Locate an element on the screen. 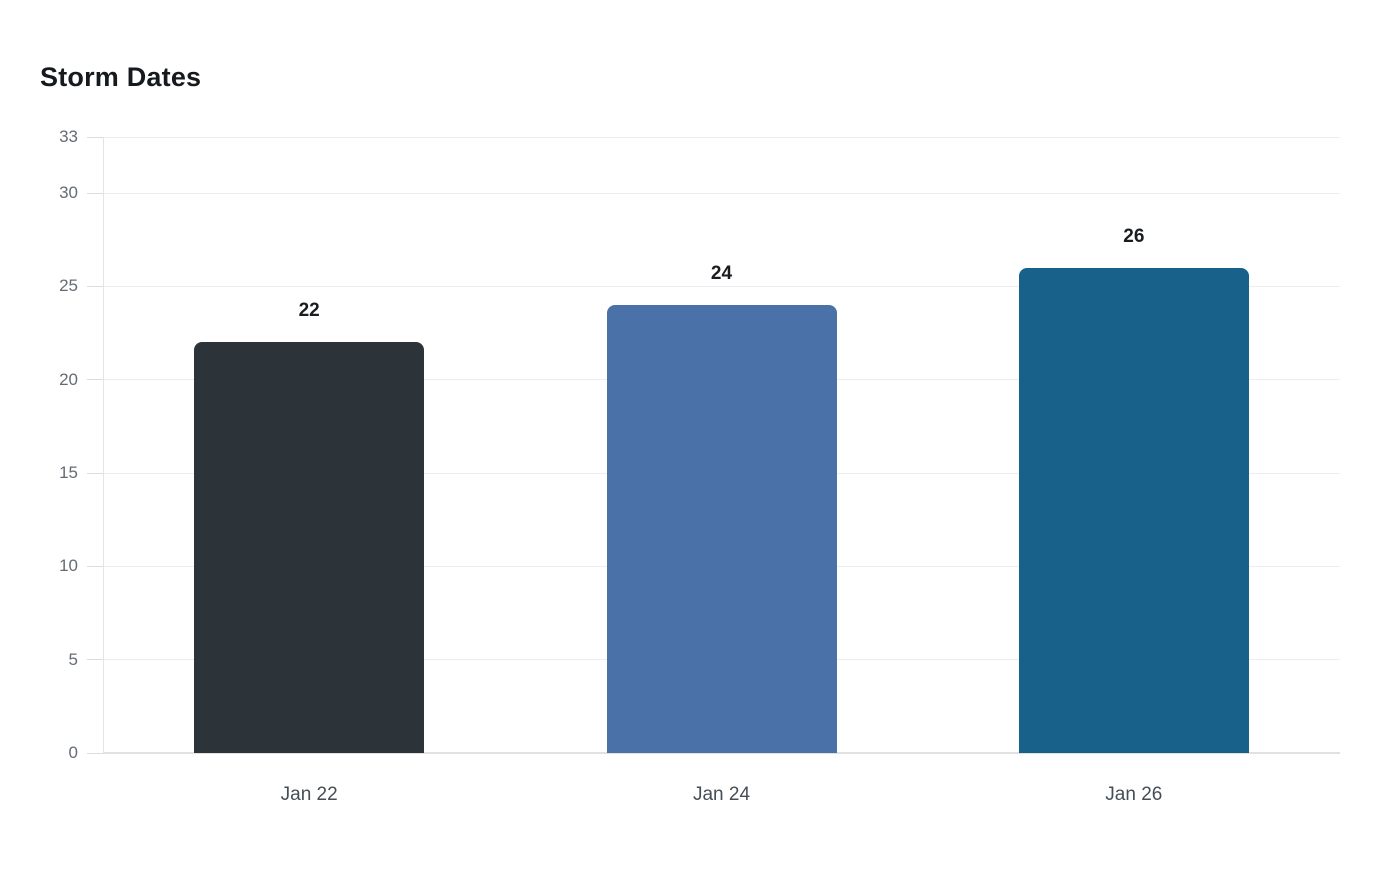  x-axis-tick-label: Jan 22 is located at coordinates (309, 794).